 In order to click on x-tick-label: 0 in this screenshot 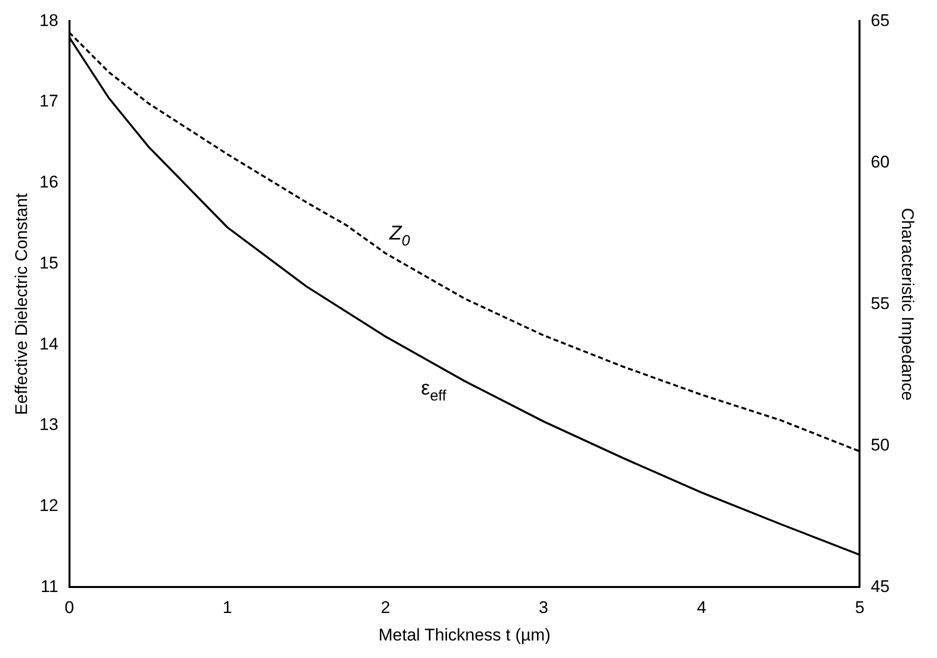, I will do `click(69, 608)`.